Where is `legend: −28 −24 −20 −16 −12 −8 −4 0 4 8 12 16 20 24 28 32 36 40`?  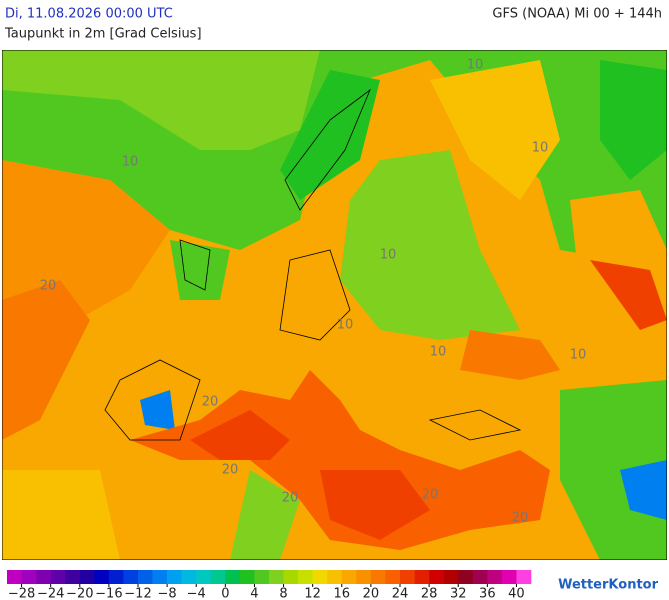 legend: −28 −24 −20 −16 −12 −8 −4 0 4 8 12 16 20 24 28 32 36 40 is located at coordinates (269, 585).